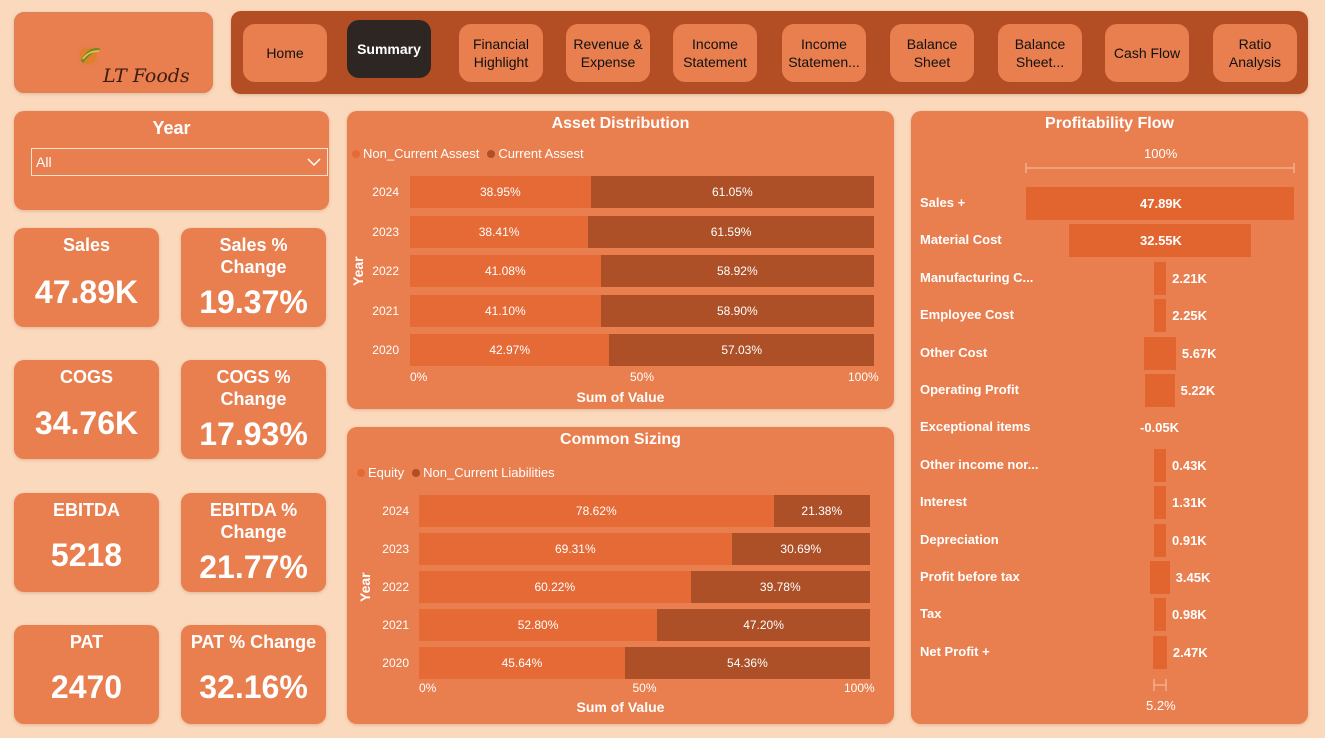  Describe the element at coordinates (800, 549) in the screenshot. I see `bar-segment-second: 30.69%` at that location.